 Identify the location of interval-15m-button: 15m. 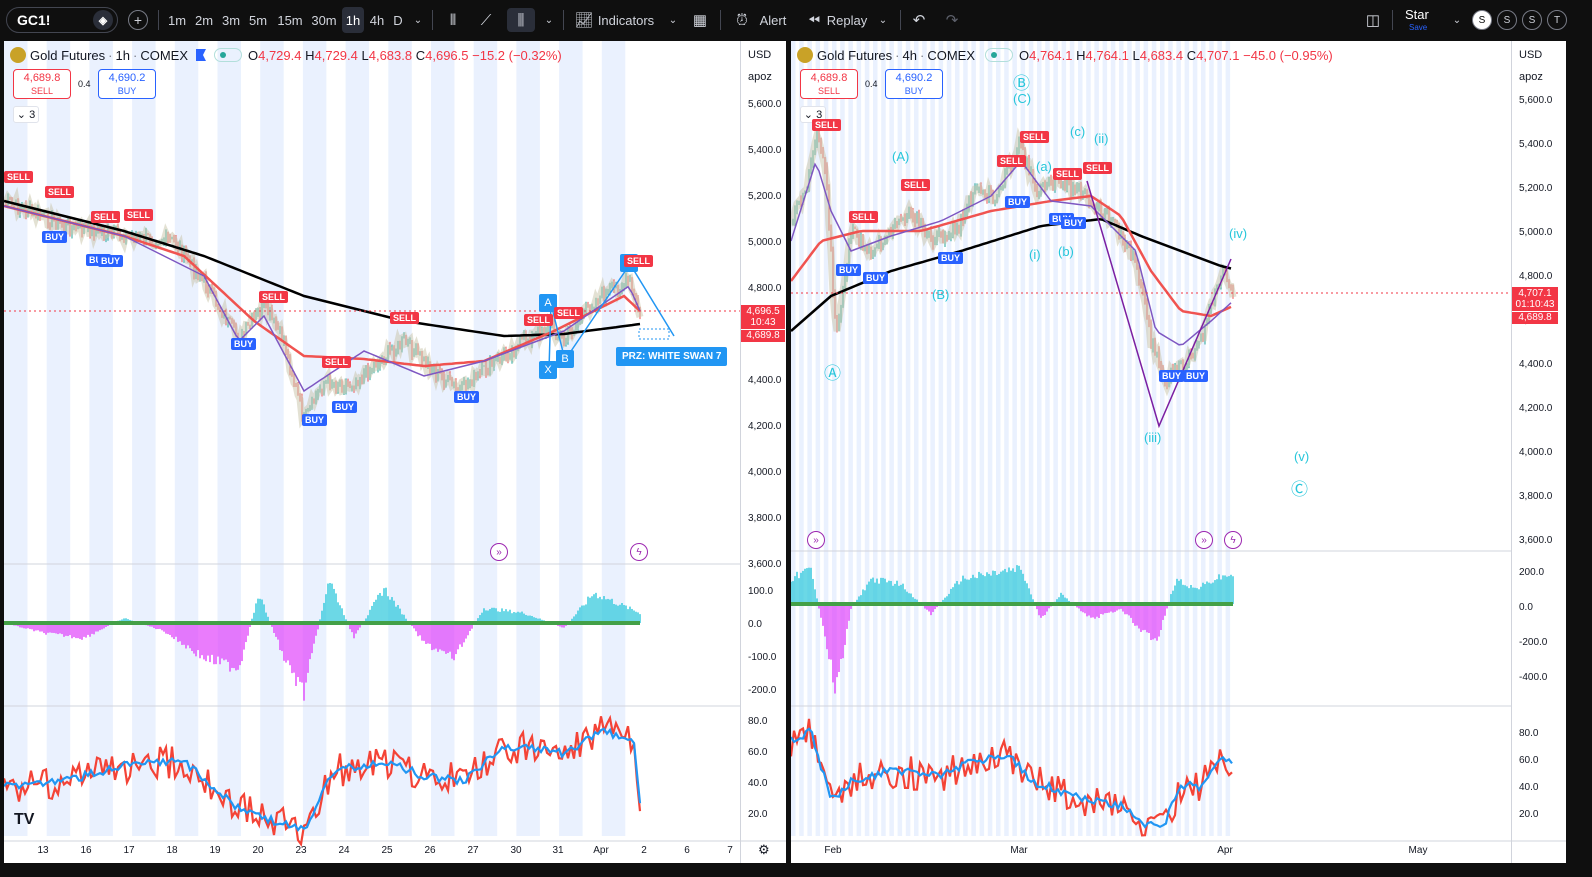
(290, 20).